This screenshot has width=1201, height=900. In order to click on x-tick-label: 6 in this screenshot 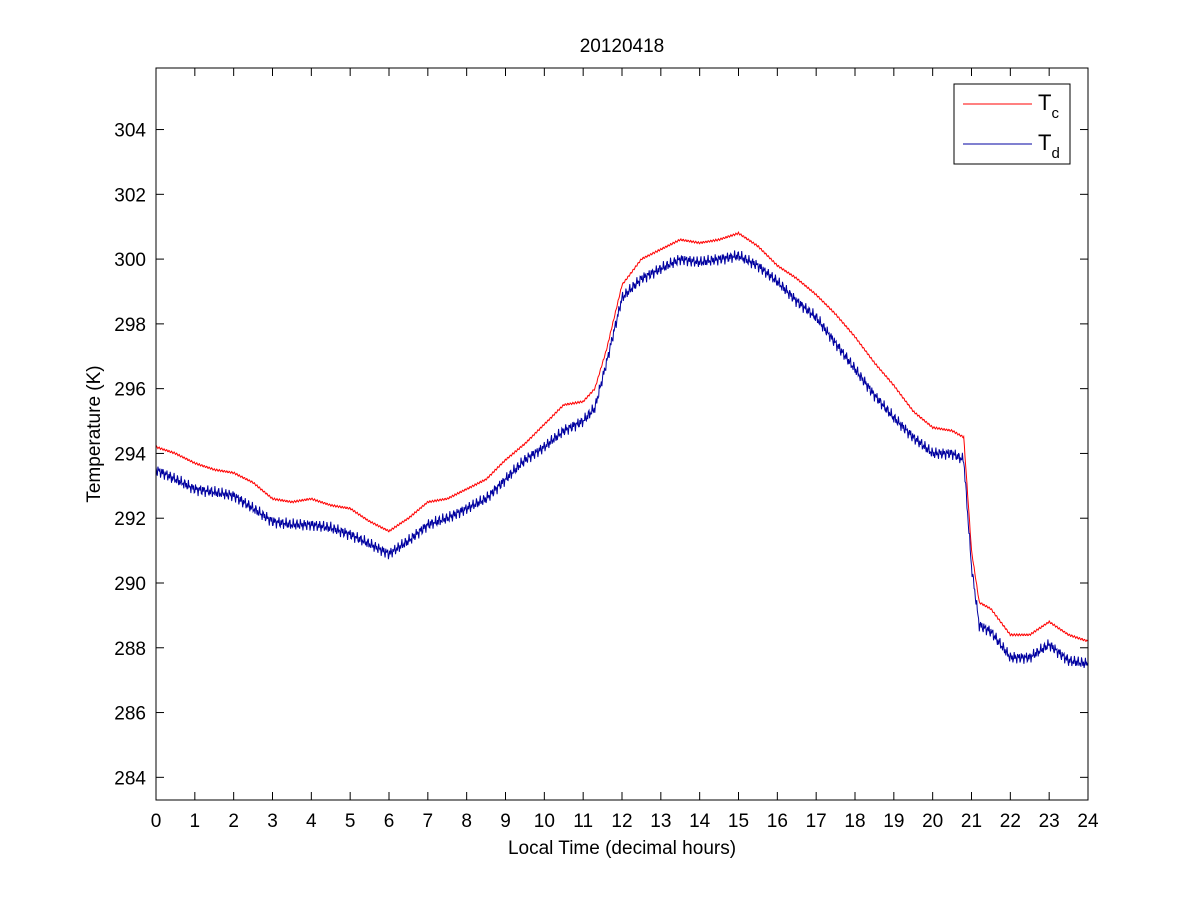, I will do `click(389, 821)`.